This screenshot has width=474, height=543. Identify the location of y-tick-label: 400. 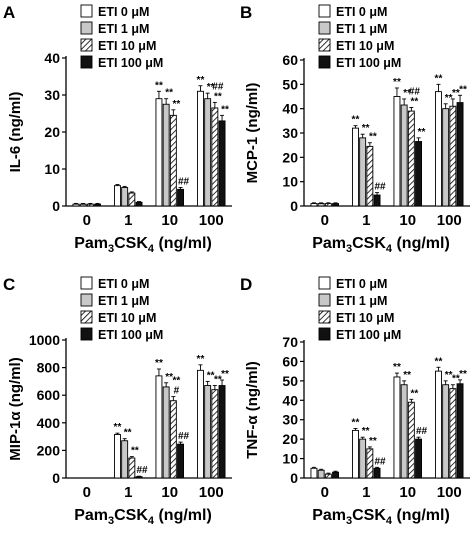
(49, 423).